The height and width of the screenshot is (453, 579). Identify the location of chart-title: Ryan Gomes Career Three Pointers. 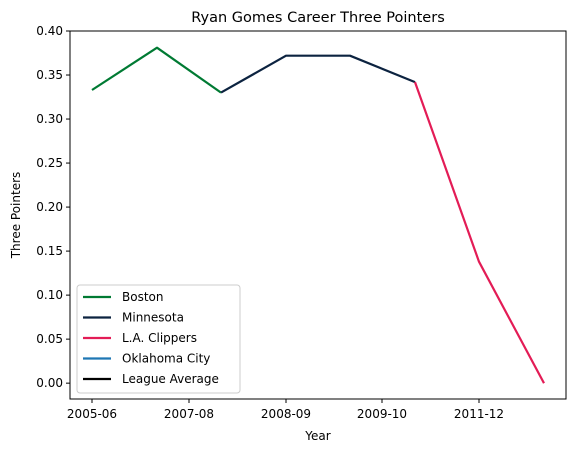
(318, 18).